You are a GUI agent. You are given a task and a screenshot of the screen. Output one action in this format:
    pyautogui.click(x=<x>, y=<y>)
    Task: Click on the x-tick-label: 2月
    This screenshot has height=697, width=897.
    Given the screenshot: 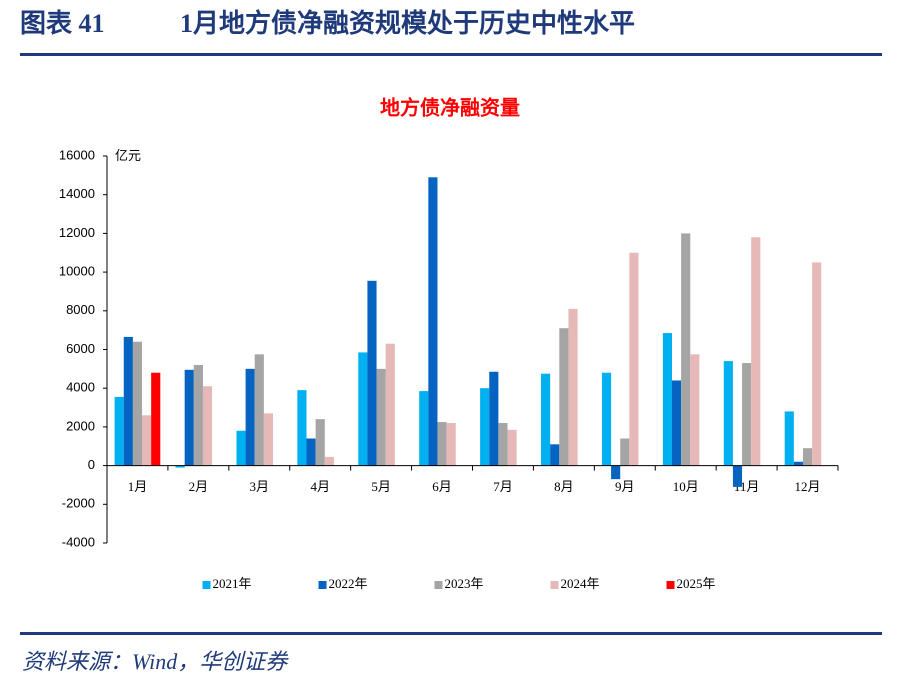 What is the action you would take?
    pyautogui.click(x=199, y=486)
    